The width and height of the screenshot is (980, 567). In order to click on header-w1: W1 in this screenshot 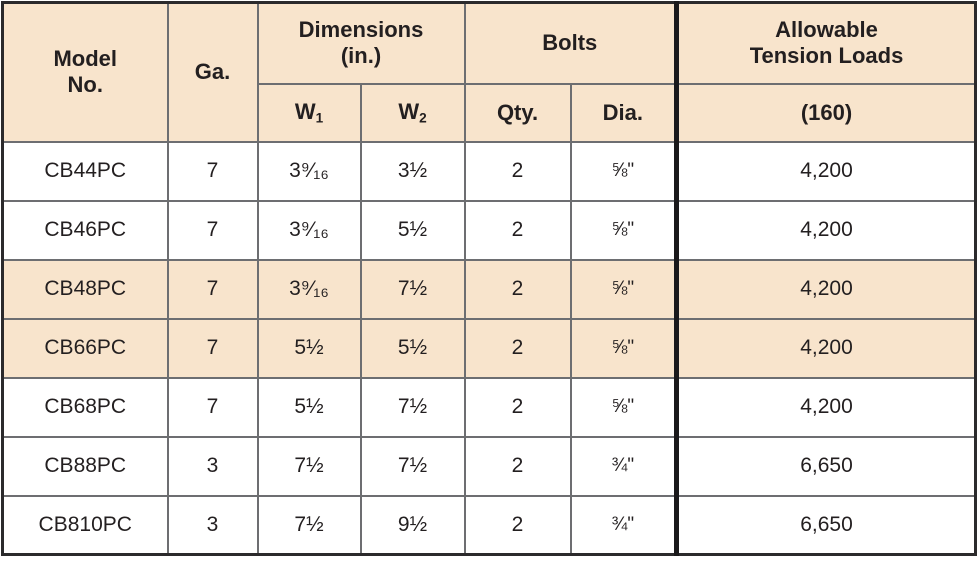, I will do `click(309, 112)`.